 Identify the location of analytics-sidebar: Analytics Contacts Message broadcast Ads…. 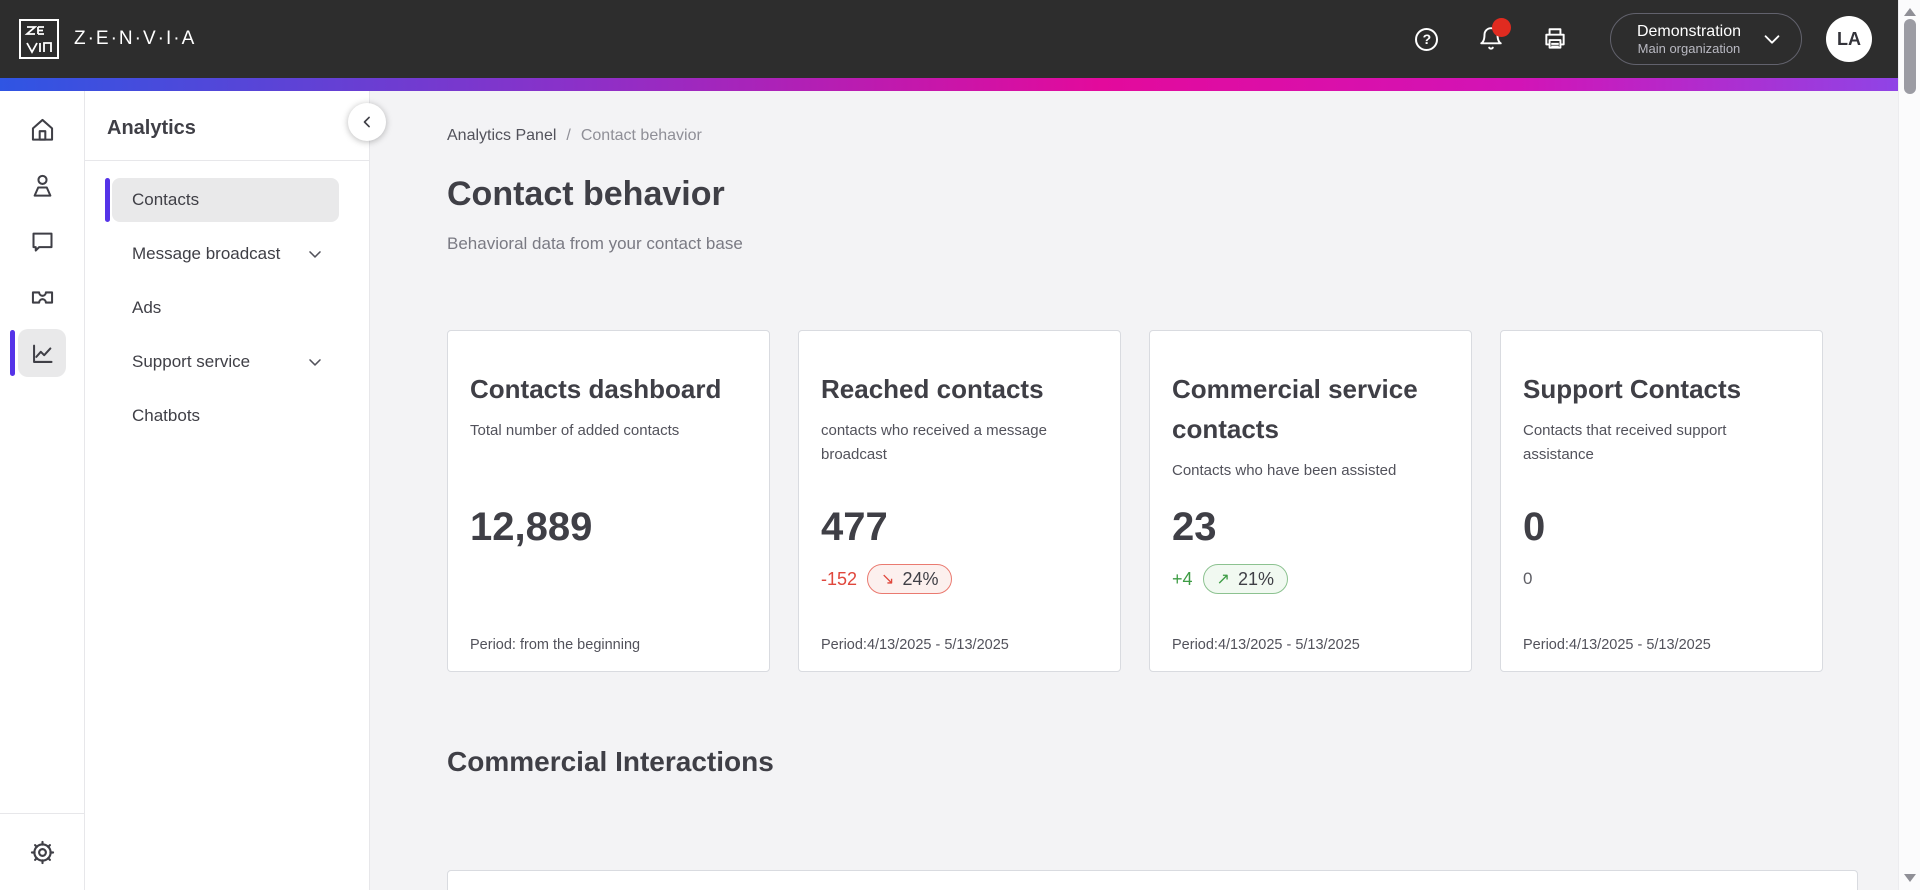
(235, 490).